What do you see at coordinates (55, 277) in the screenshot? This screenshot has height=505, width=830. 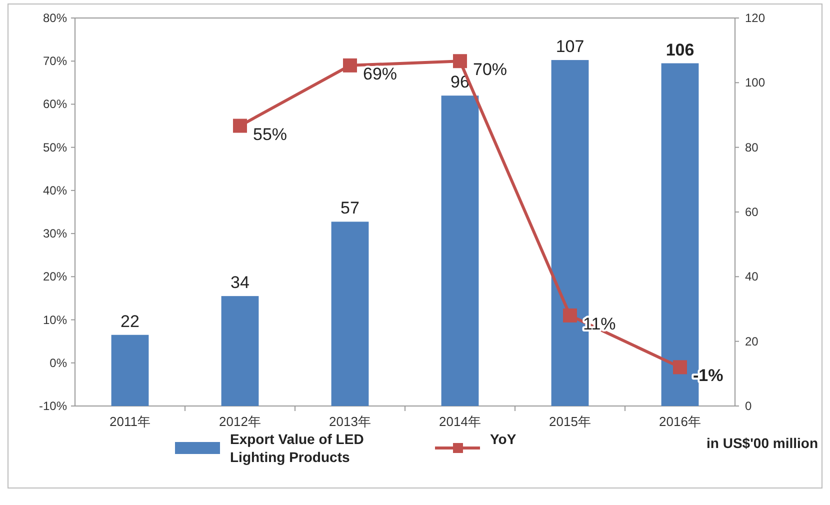 I see `y-tick-label: 20%` at bounding box center [55, 277].